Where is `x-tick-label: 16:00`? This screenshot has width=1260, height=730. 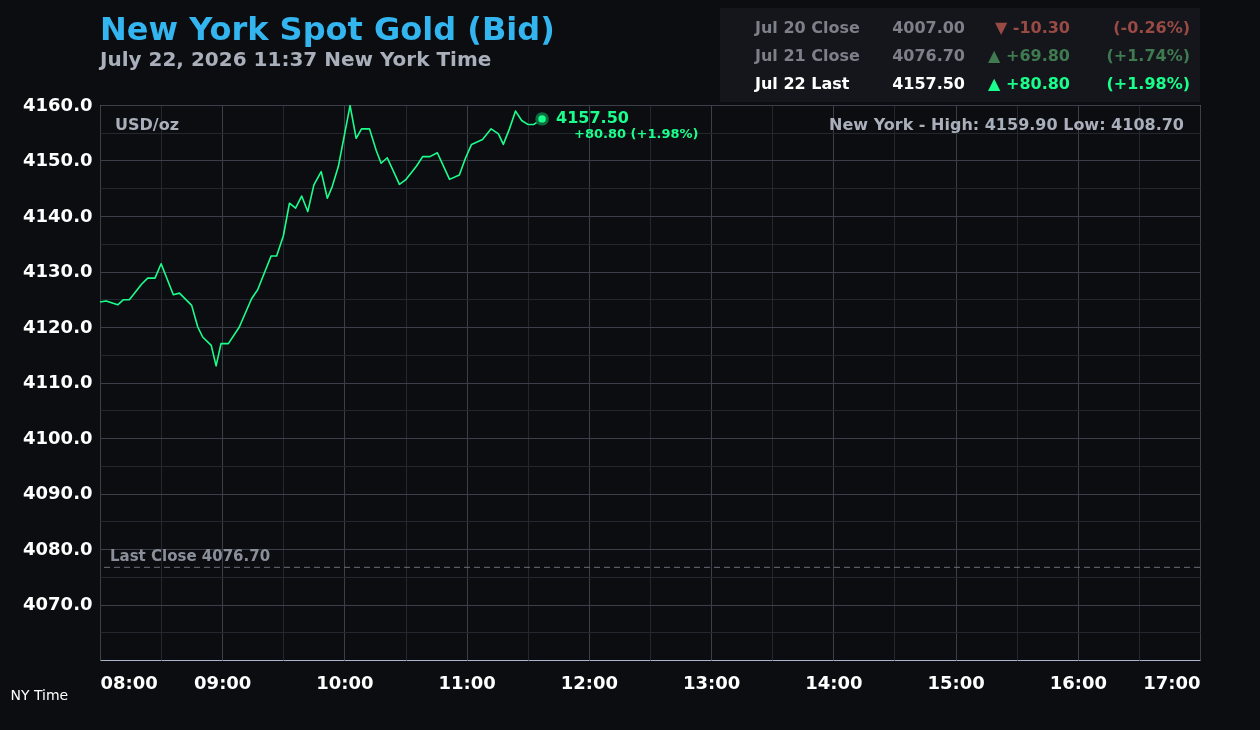 x-tick-label: 16:00 is located at coordinates (1078, 682).